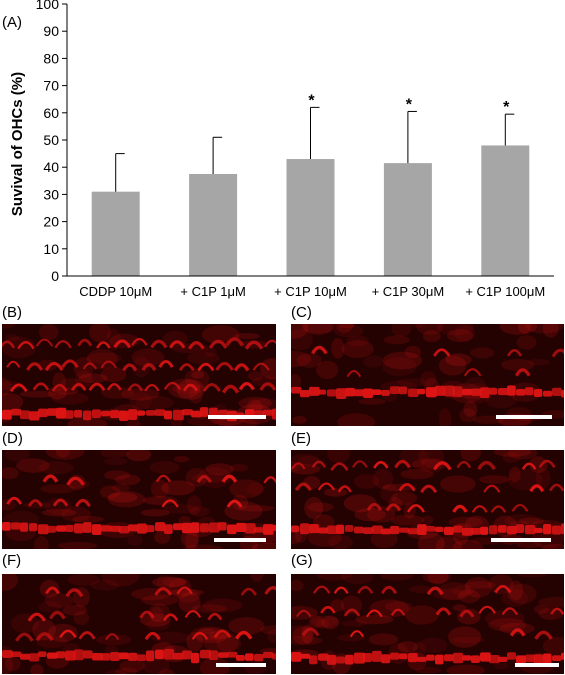 Image resolution: width=565 pixels, height=675 pixels. I want to click on y-tick-label: 50, so click(51, 140).